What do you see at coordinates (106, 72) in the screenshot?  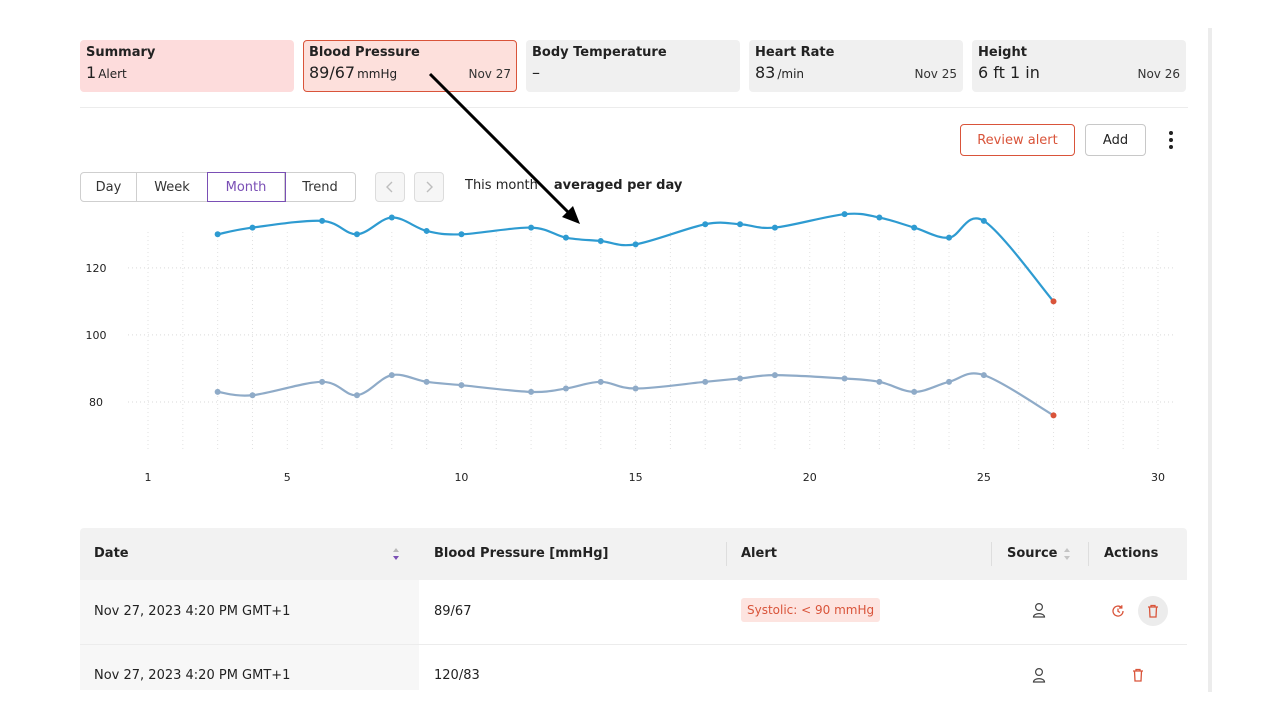 I see `card-value: 1 Alert` at bounding box center [106, 72].